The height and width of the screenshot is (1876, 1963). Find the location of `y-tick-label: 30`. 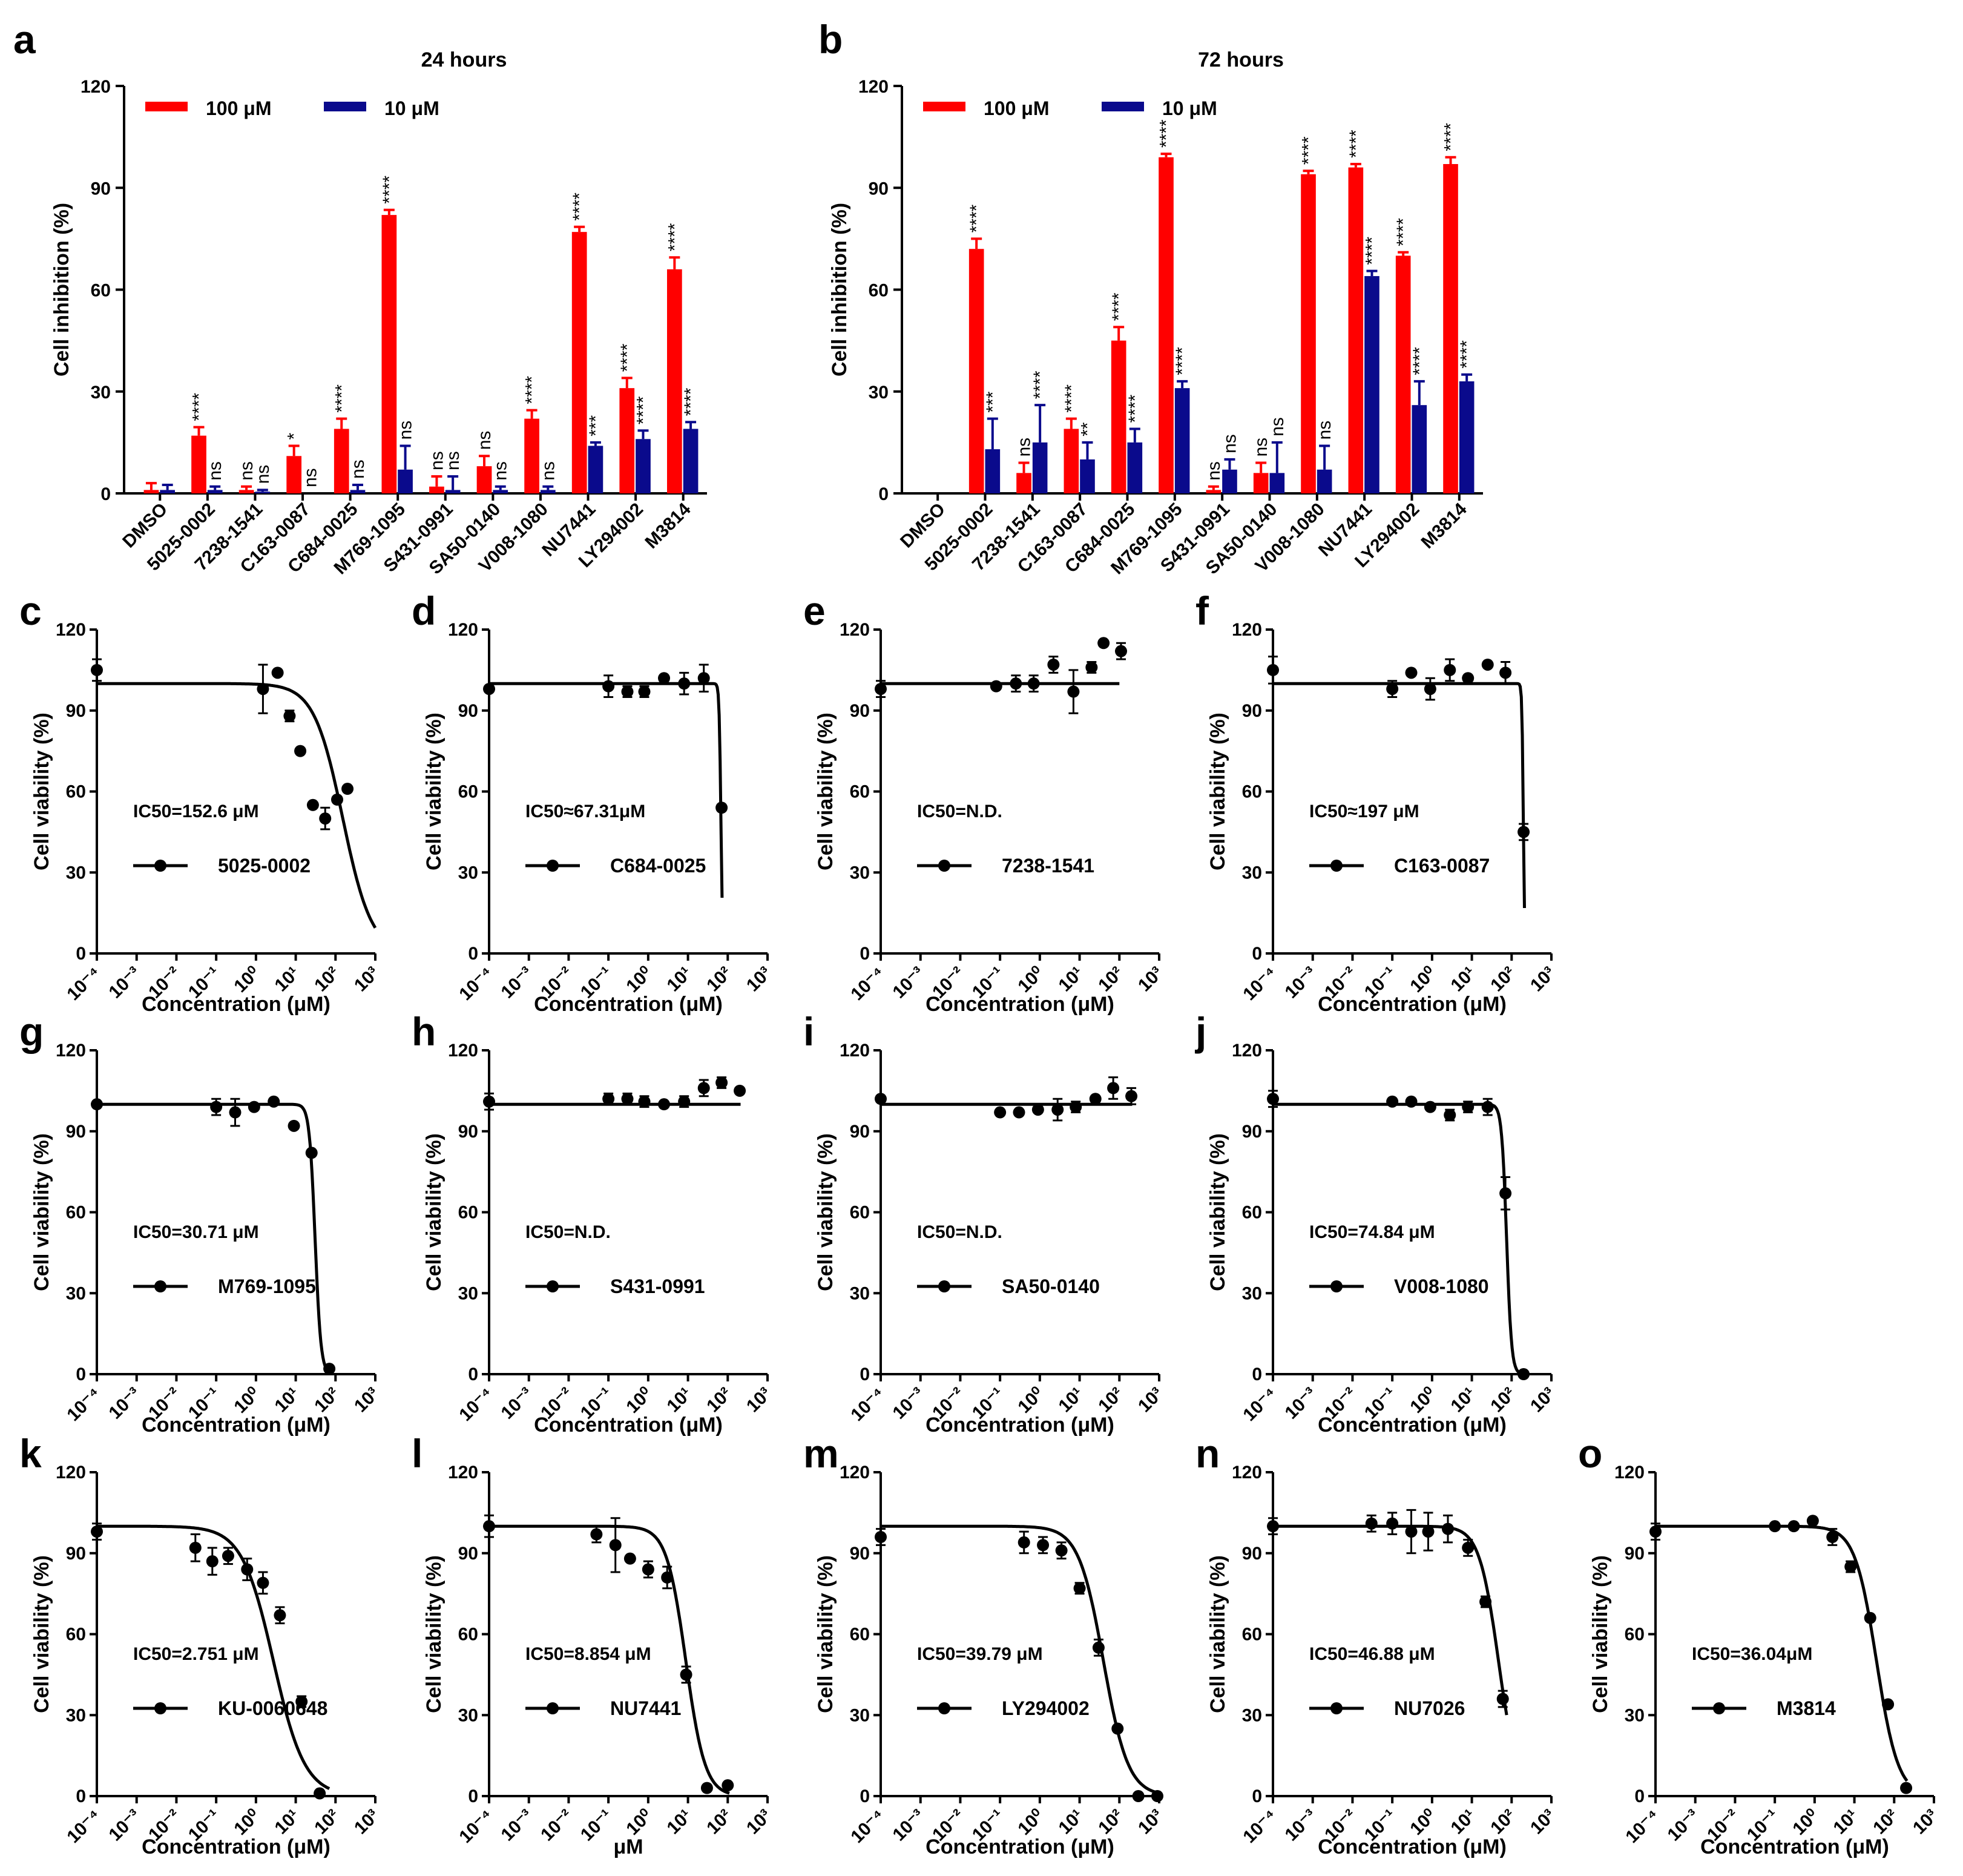

y-tick-label: 30 is located at coordinates (76, 1715).